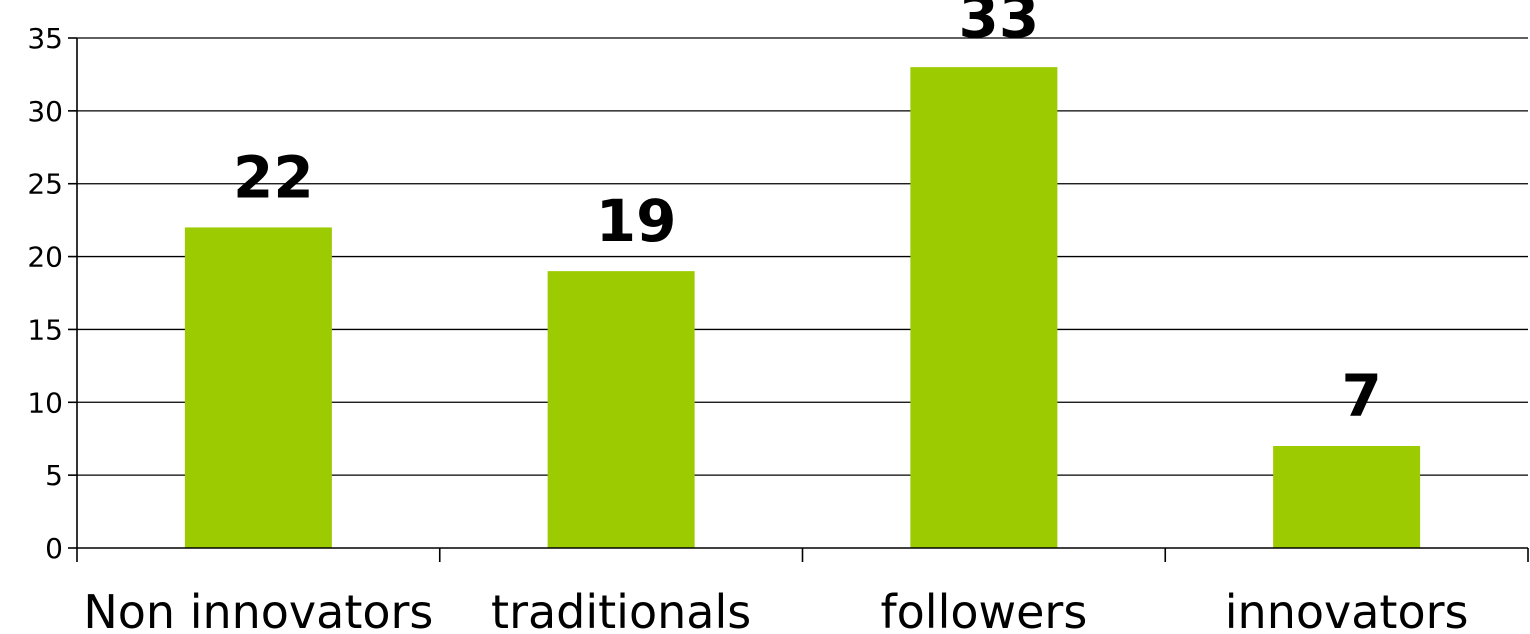 The image size is (1530, 634). I want to click on y-tick-label: 25, so click(45, 184).